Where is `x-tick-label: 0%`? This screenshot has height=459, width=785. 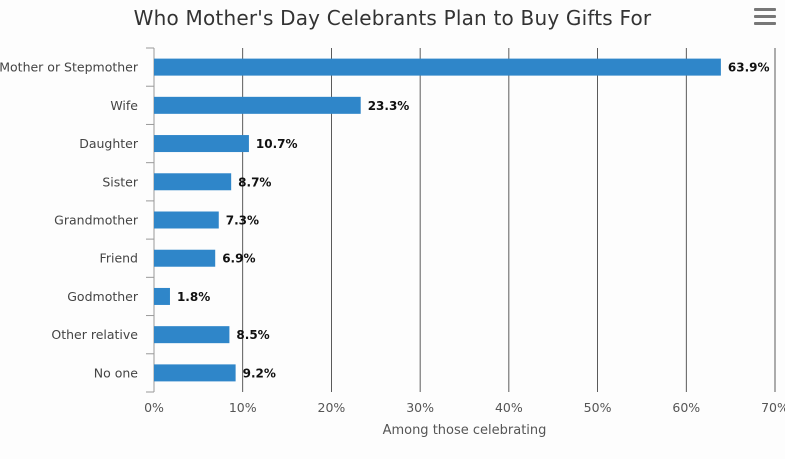 x-tick-label: 0% is located at coordinates (154, 407).